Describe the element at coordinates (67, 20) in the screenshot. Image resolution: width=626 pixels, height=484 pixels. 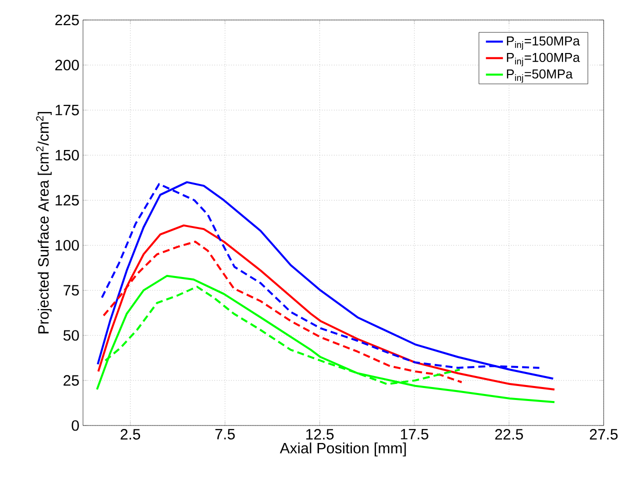
I see `y-tick-label: 225` at that location.